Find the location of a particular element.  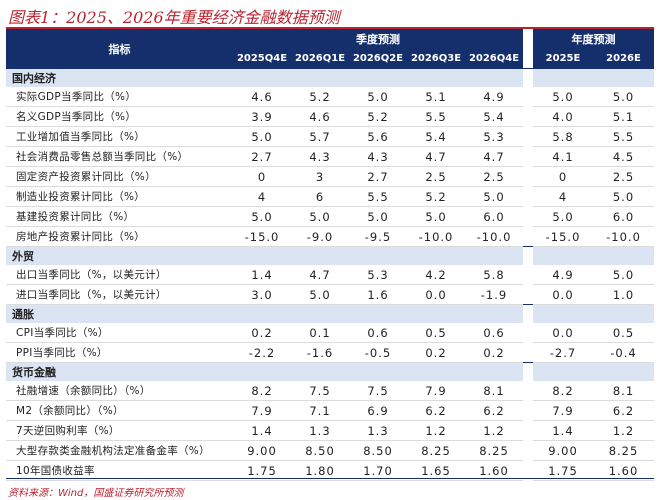

quarter-value: 5.8 is located at coordinates (494, 275).